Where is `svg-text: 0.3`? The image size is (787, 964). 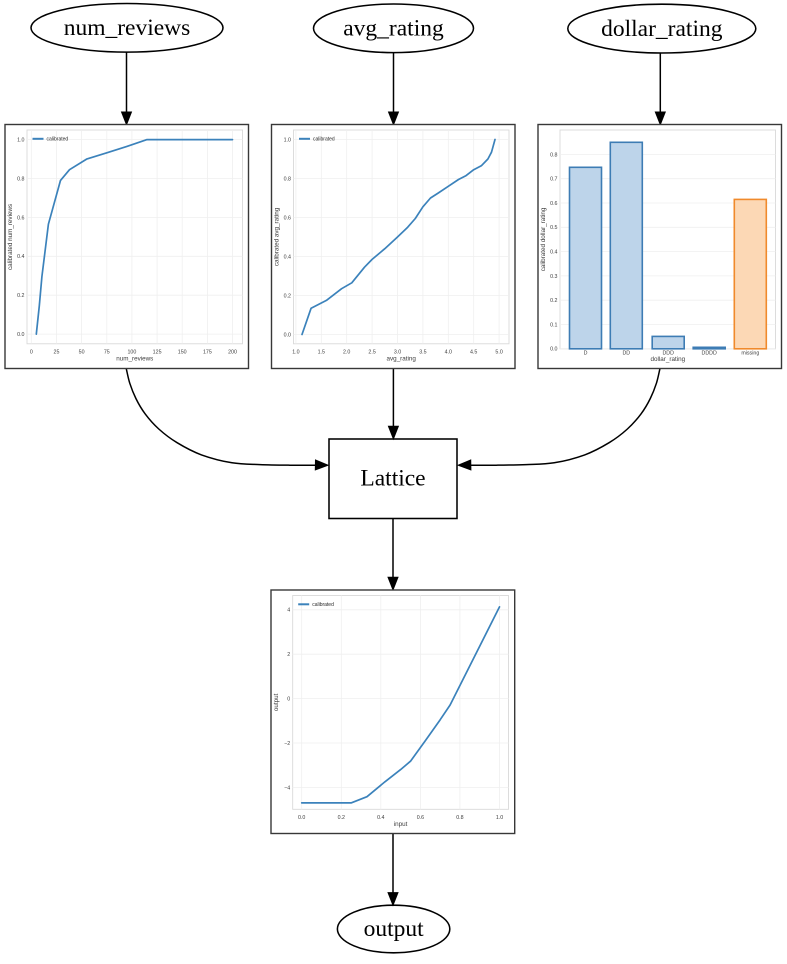 svg-text: 0.3 is located at coordinates (553, 277).